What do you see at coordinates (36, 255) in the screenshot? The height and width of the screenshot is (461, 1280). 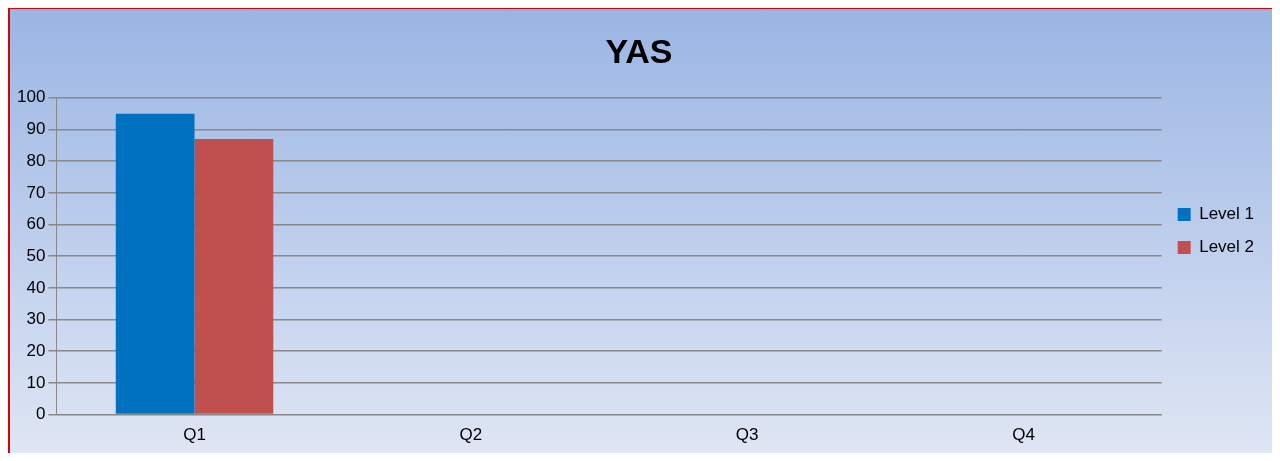 I see `y-tick-label: 50` at bounding box center [36, 255].